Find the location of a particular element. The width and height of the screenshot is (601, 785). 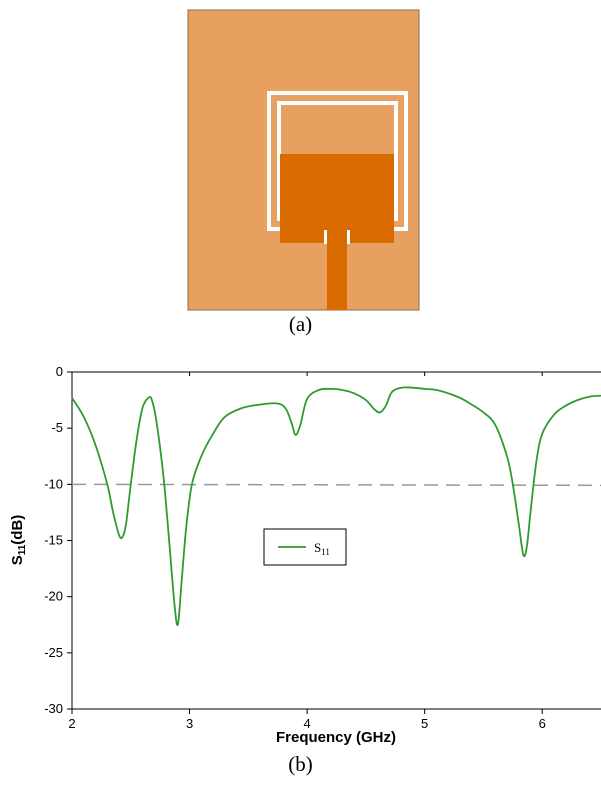

feed-slot-left is located at coordinates (325, 237).